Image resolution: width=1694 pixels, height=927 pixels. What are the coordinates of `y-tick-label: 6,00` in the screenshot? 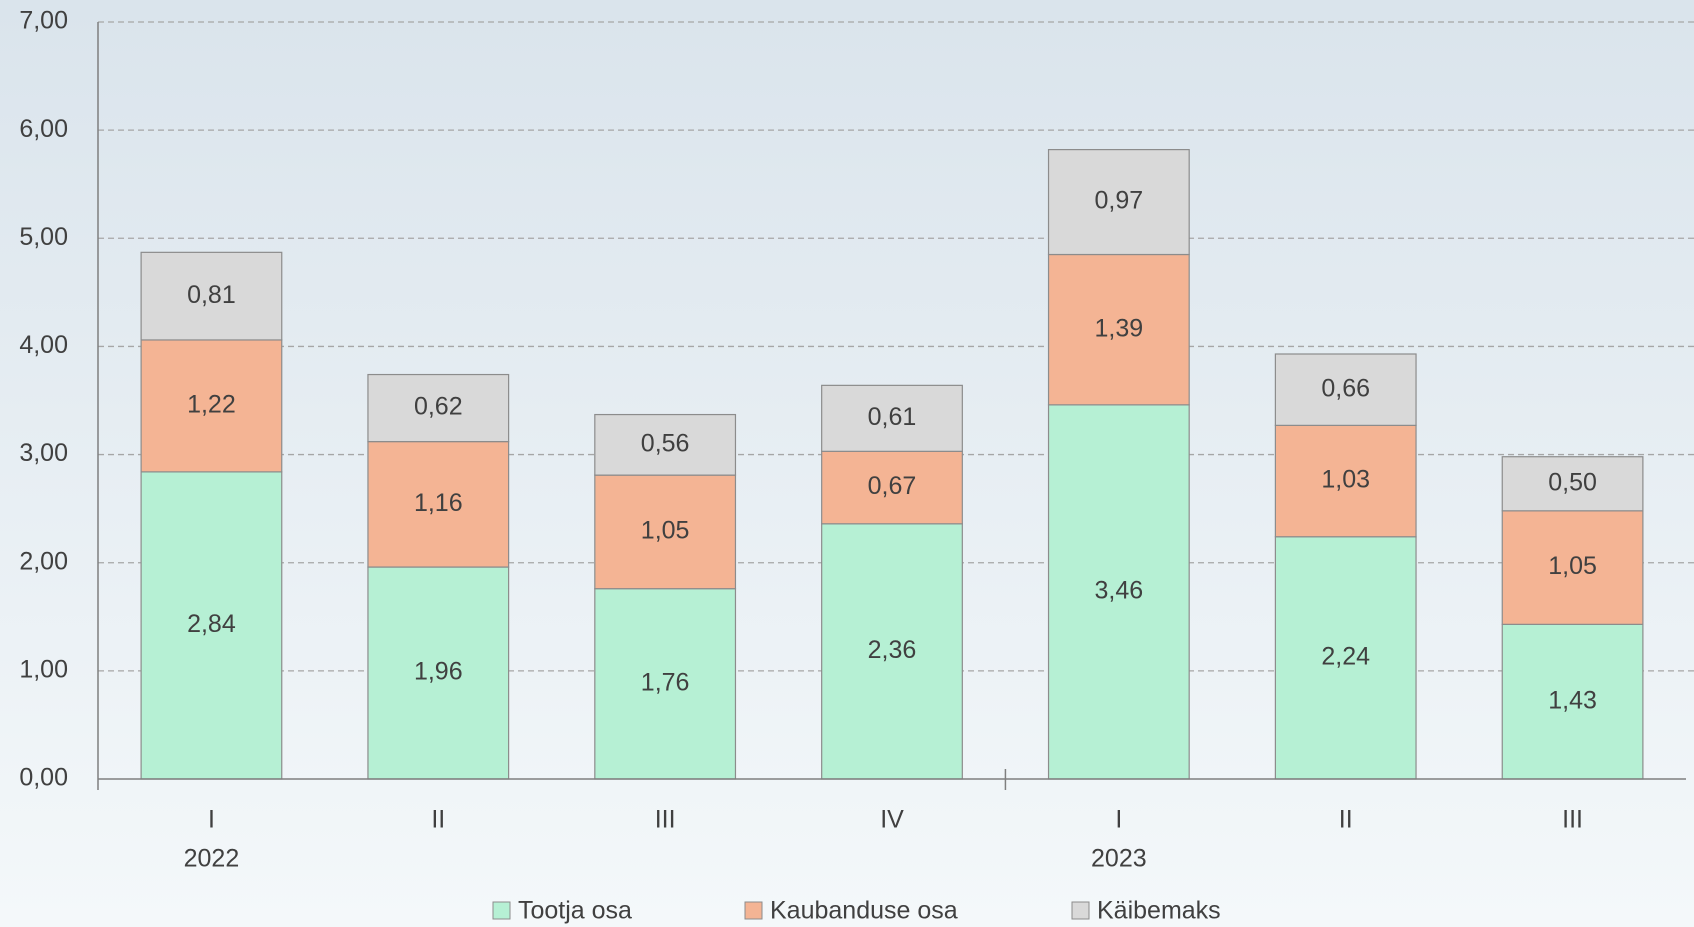 It's located at (43, 129).